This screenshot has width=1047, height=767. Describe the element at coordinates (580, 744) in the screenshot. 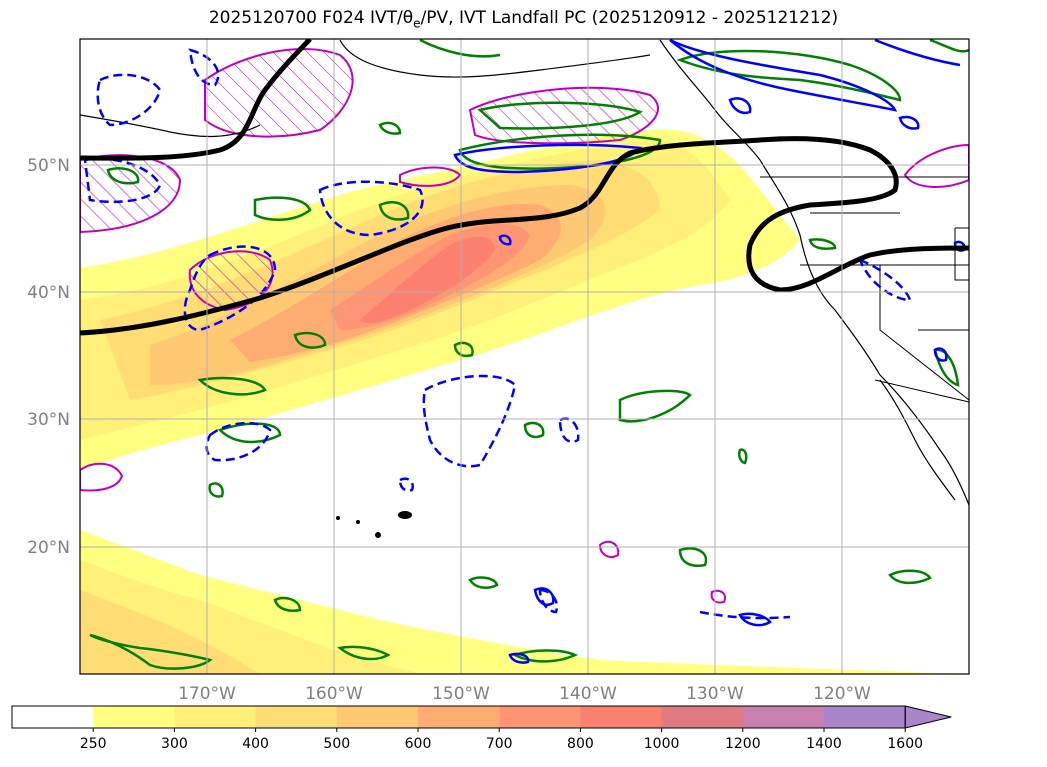

I see `colorbar-label: 800` at that location.